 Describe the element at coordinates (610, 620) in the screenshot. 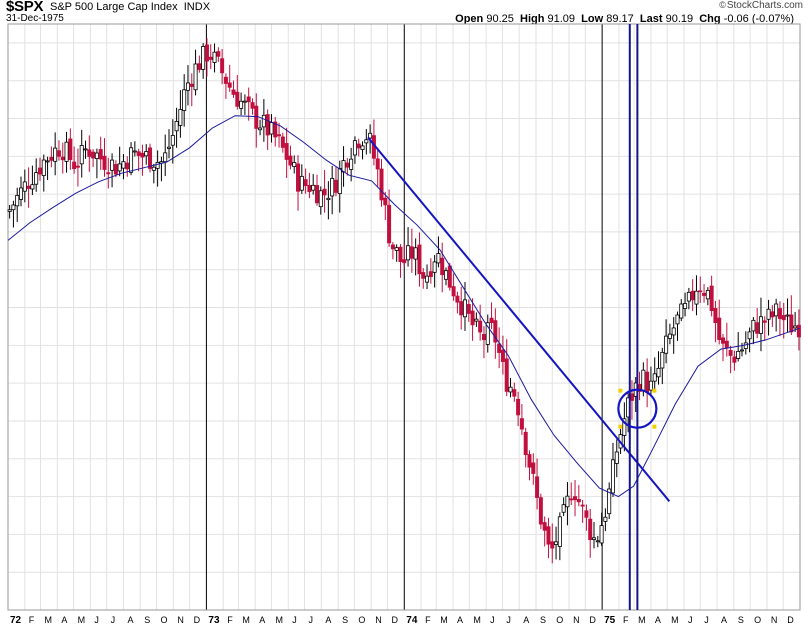

I see `x-tick-label: 75` at that location.